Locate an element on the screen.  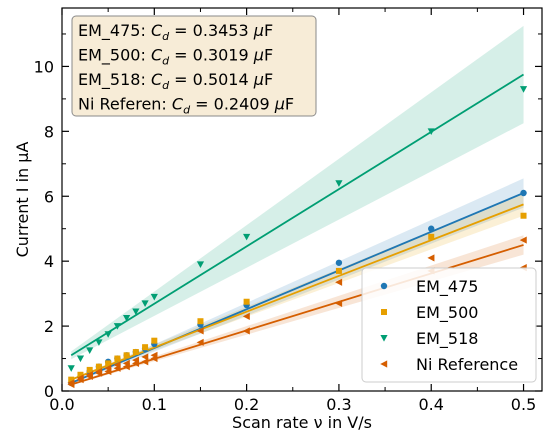
legend-marker-ni-reference is located at coordinates (384, 364).